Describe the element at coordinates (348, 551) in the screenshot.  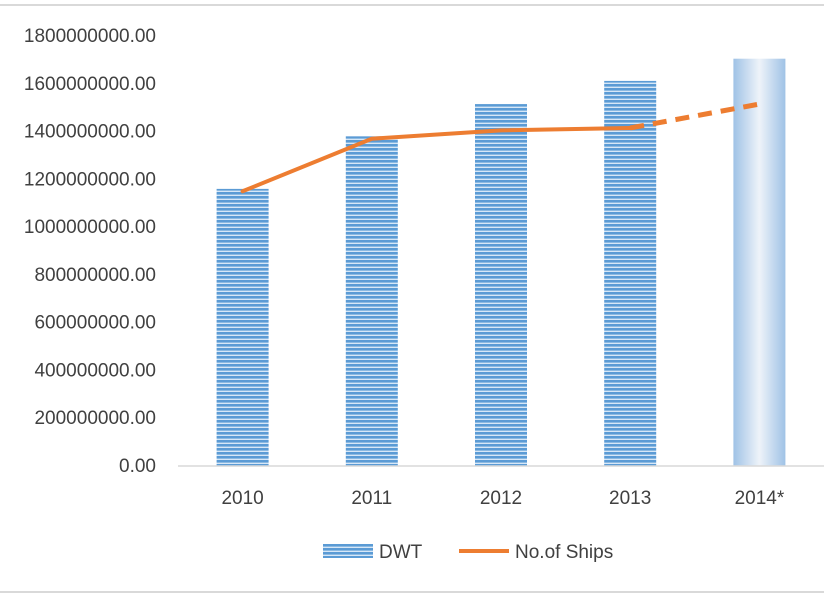
I see `legend-swatch-dwt` at that location.